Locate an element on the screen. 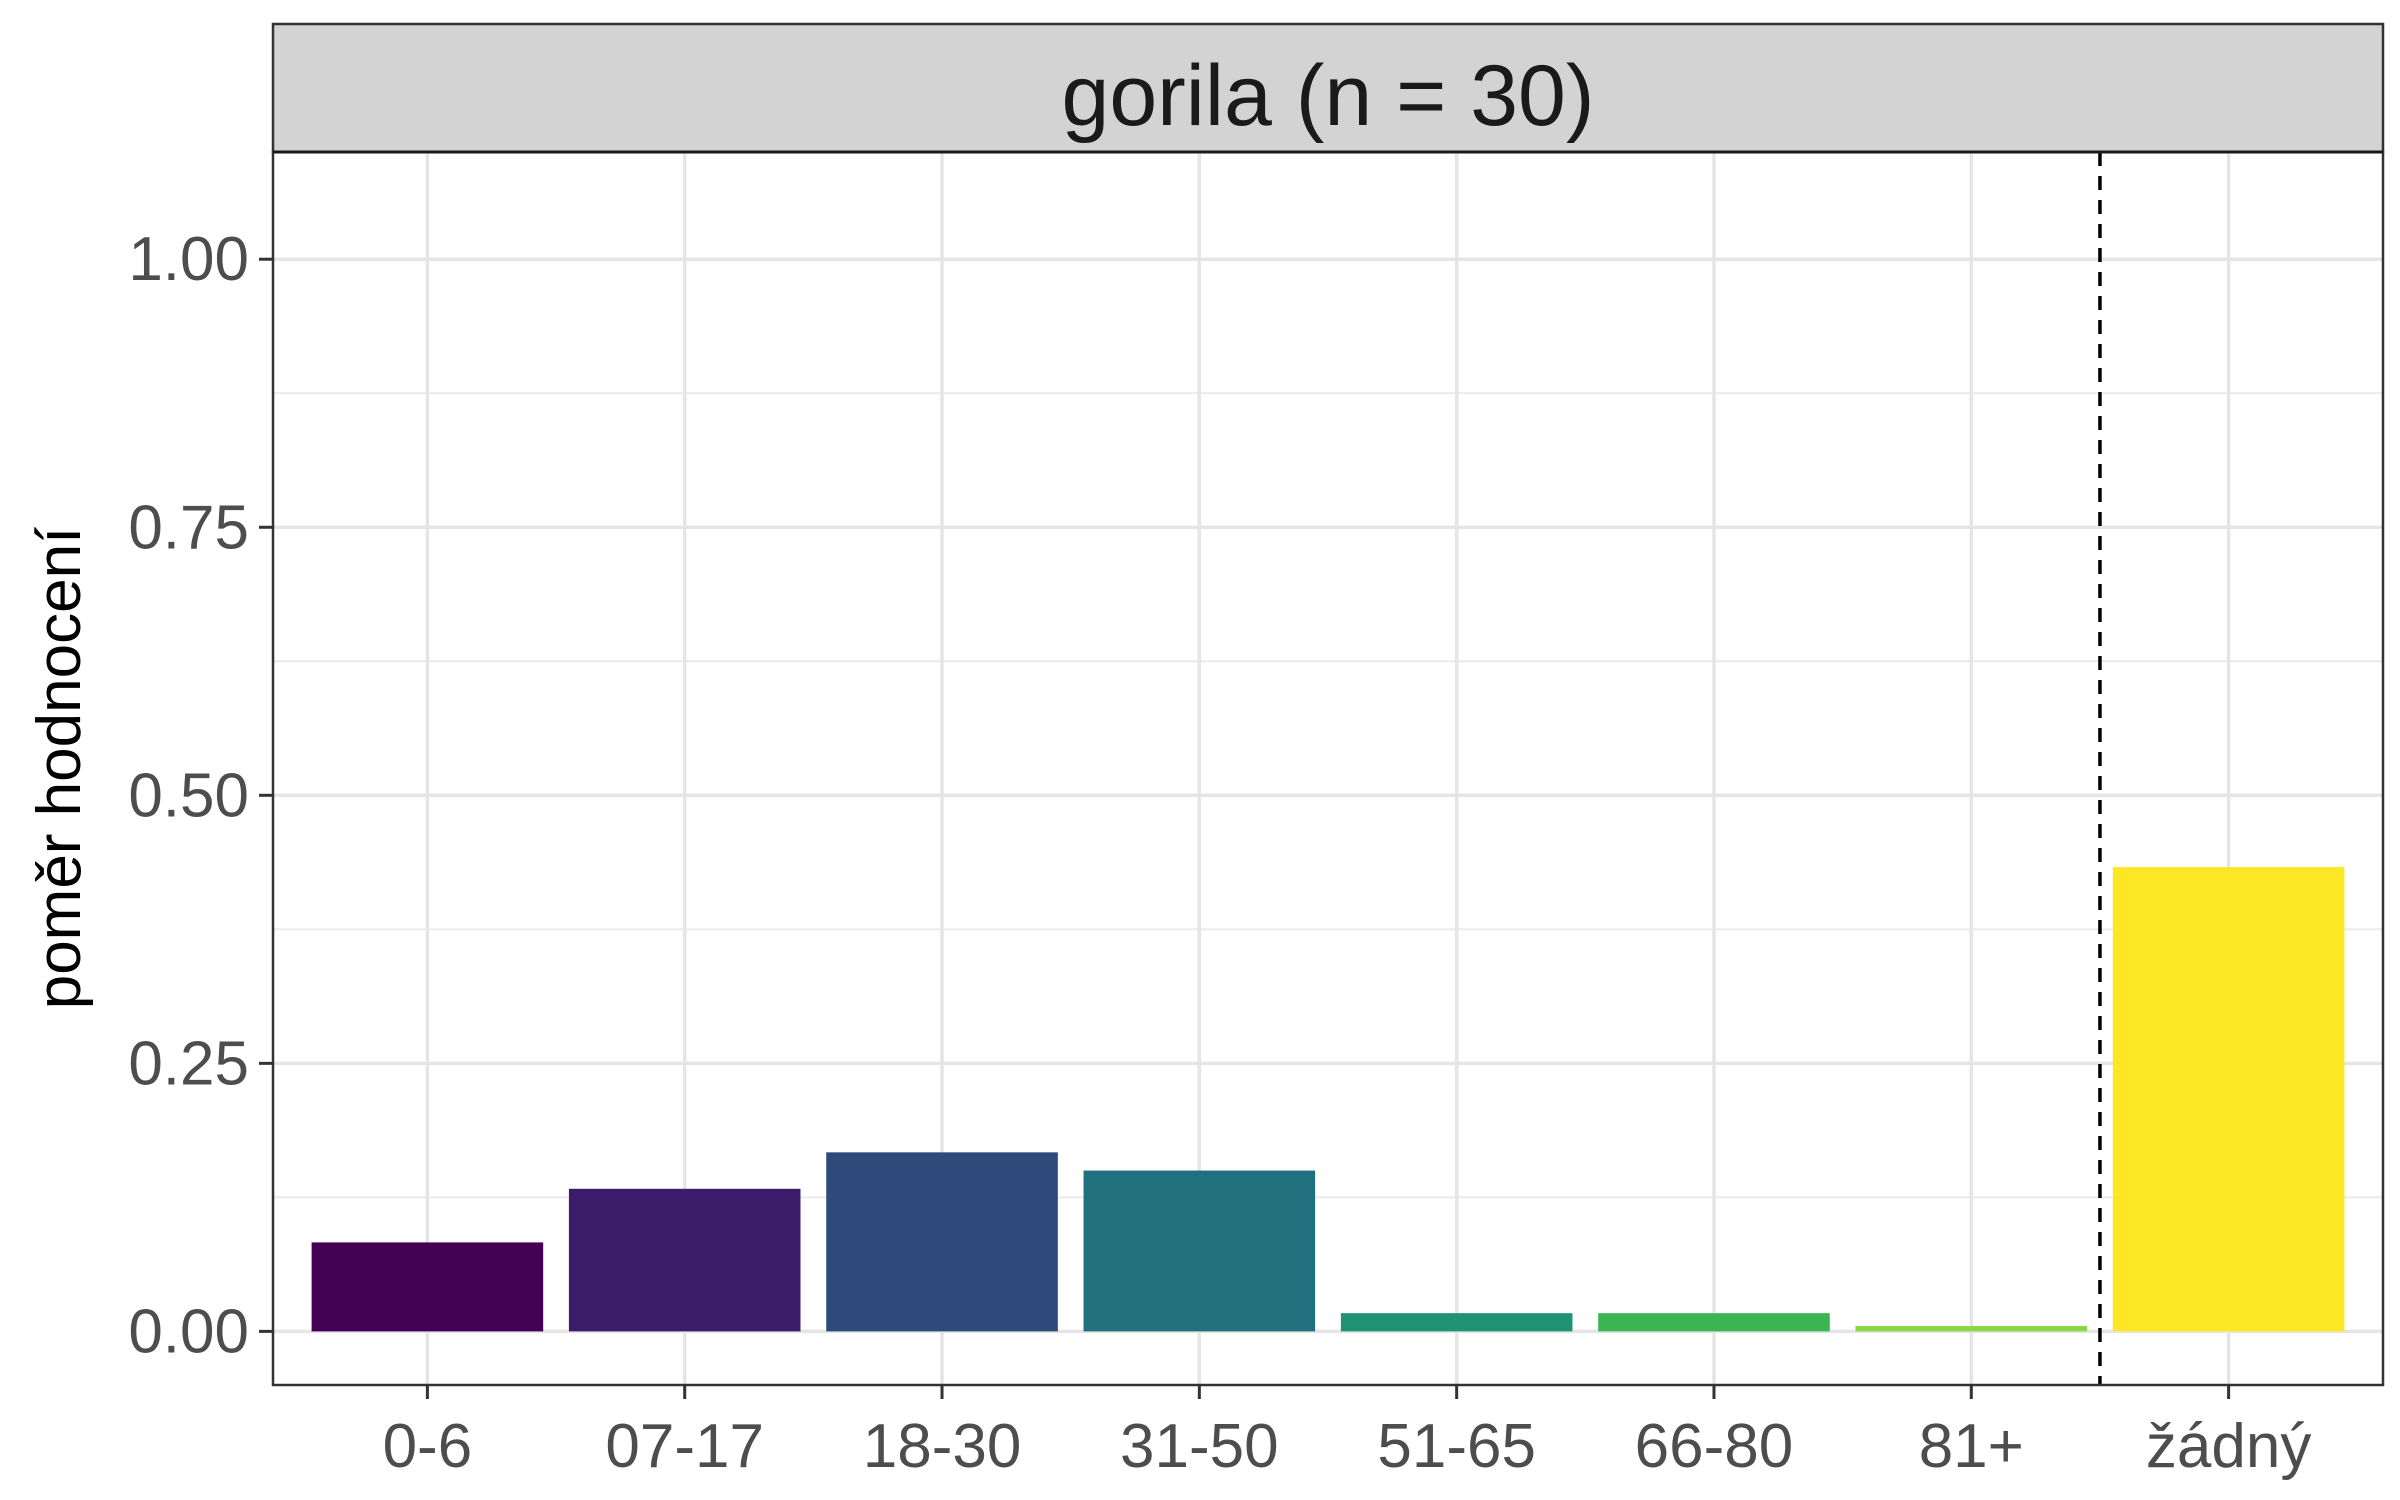  panel-strip is located at coordinates (1328, 88).